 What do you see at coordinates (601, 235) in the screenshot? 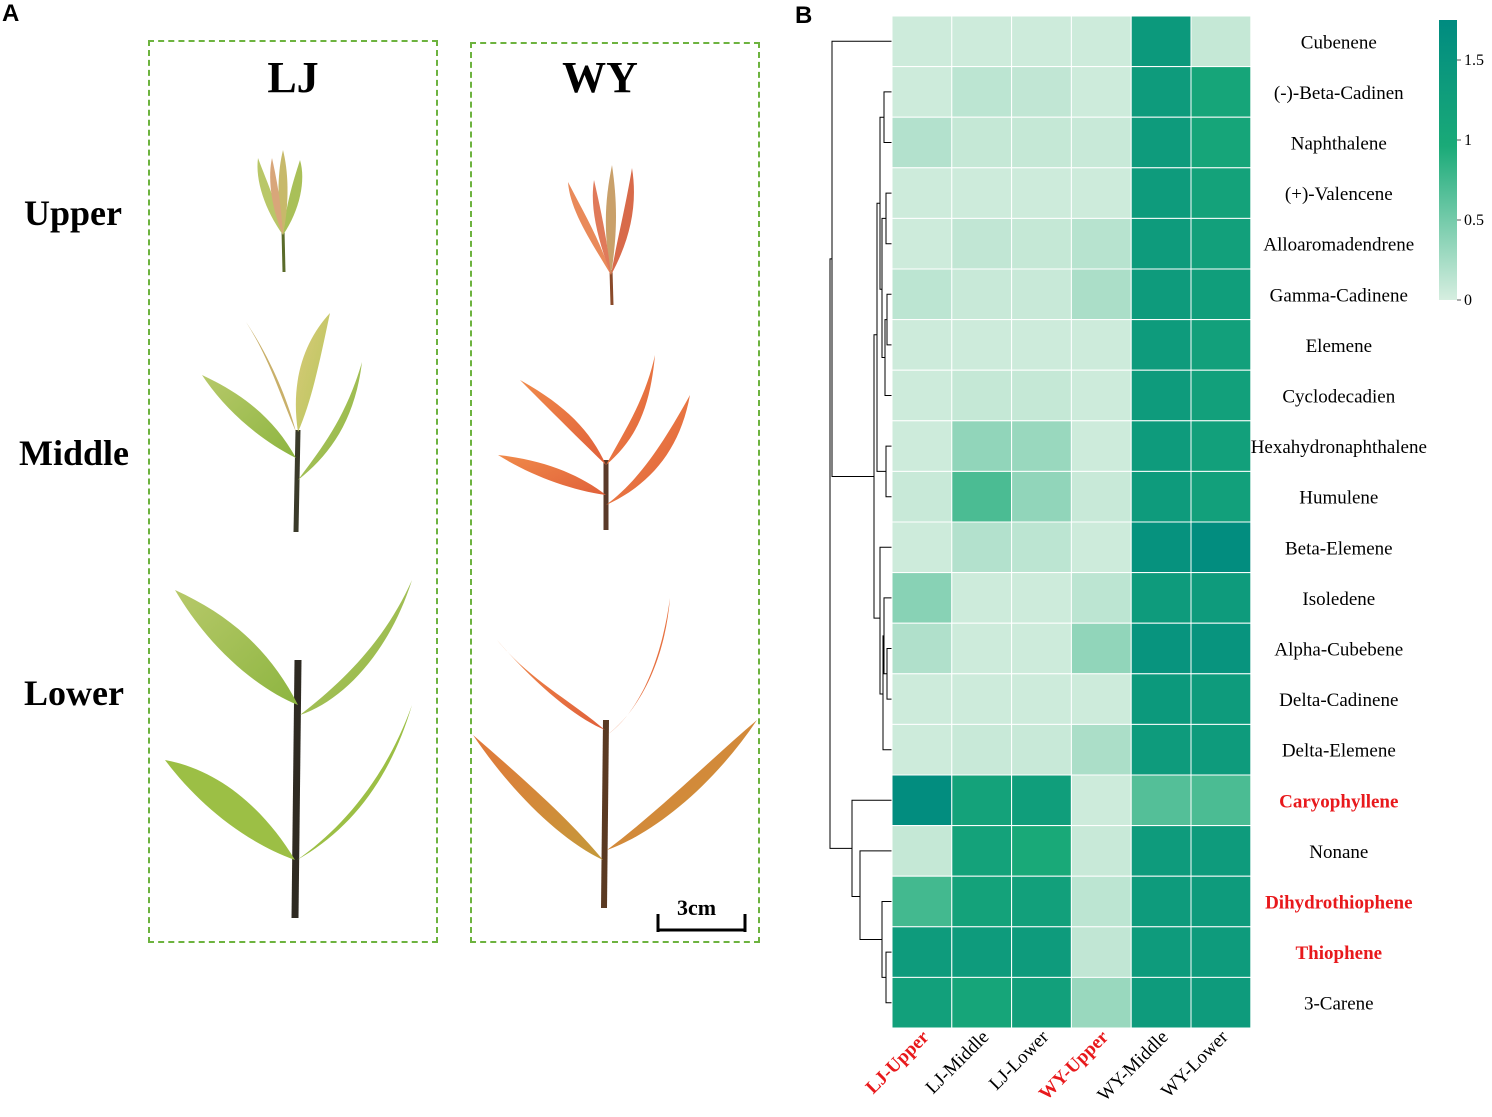
I see `wy-upper-shoot` at bounding box center [601, 235].